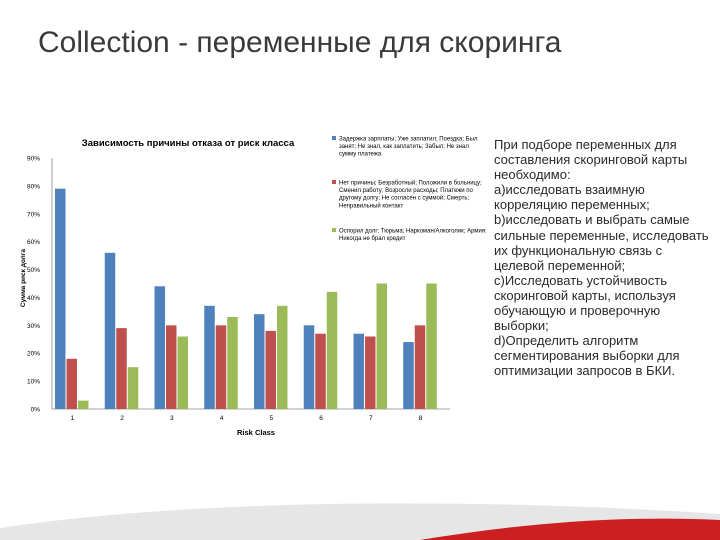 The width and height of the screenshot is (720, 540). I want to click on x-tick-label: 5, so click(271, 418).